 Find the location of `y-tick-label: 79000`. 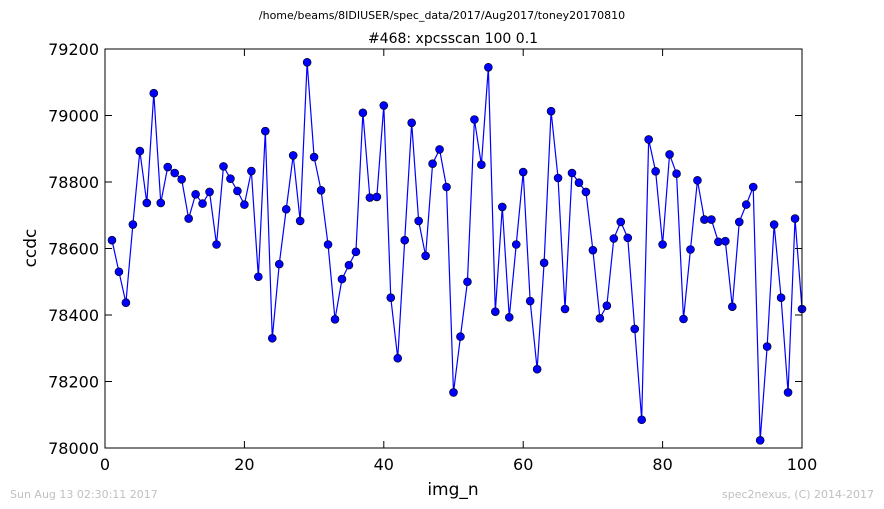

y-tick-label: 79000 is located at coordinates (73, 116).